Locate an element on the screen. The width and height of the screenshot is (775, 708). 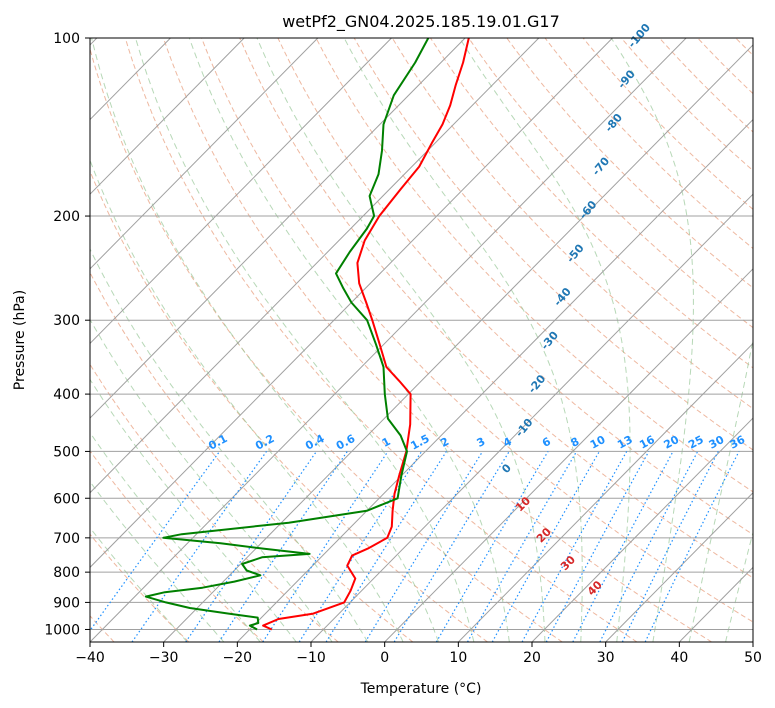
x-tick-label: 10 is located at coordinates (458, 658).